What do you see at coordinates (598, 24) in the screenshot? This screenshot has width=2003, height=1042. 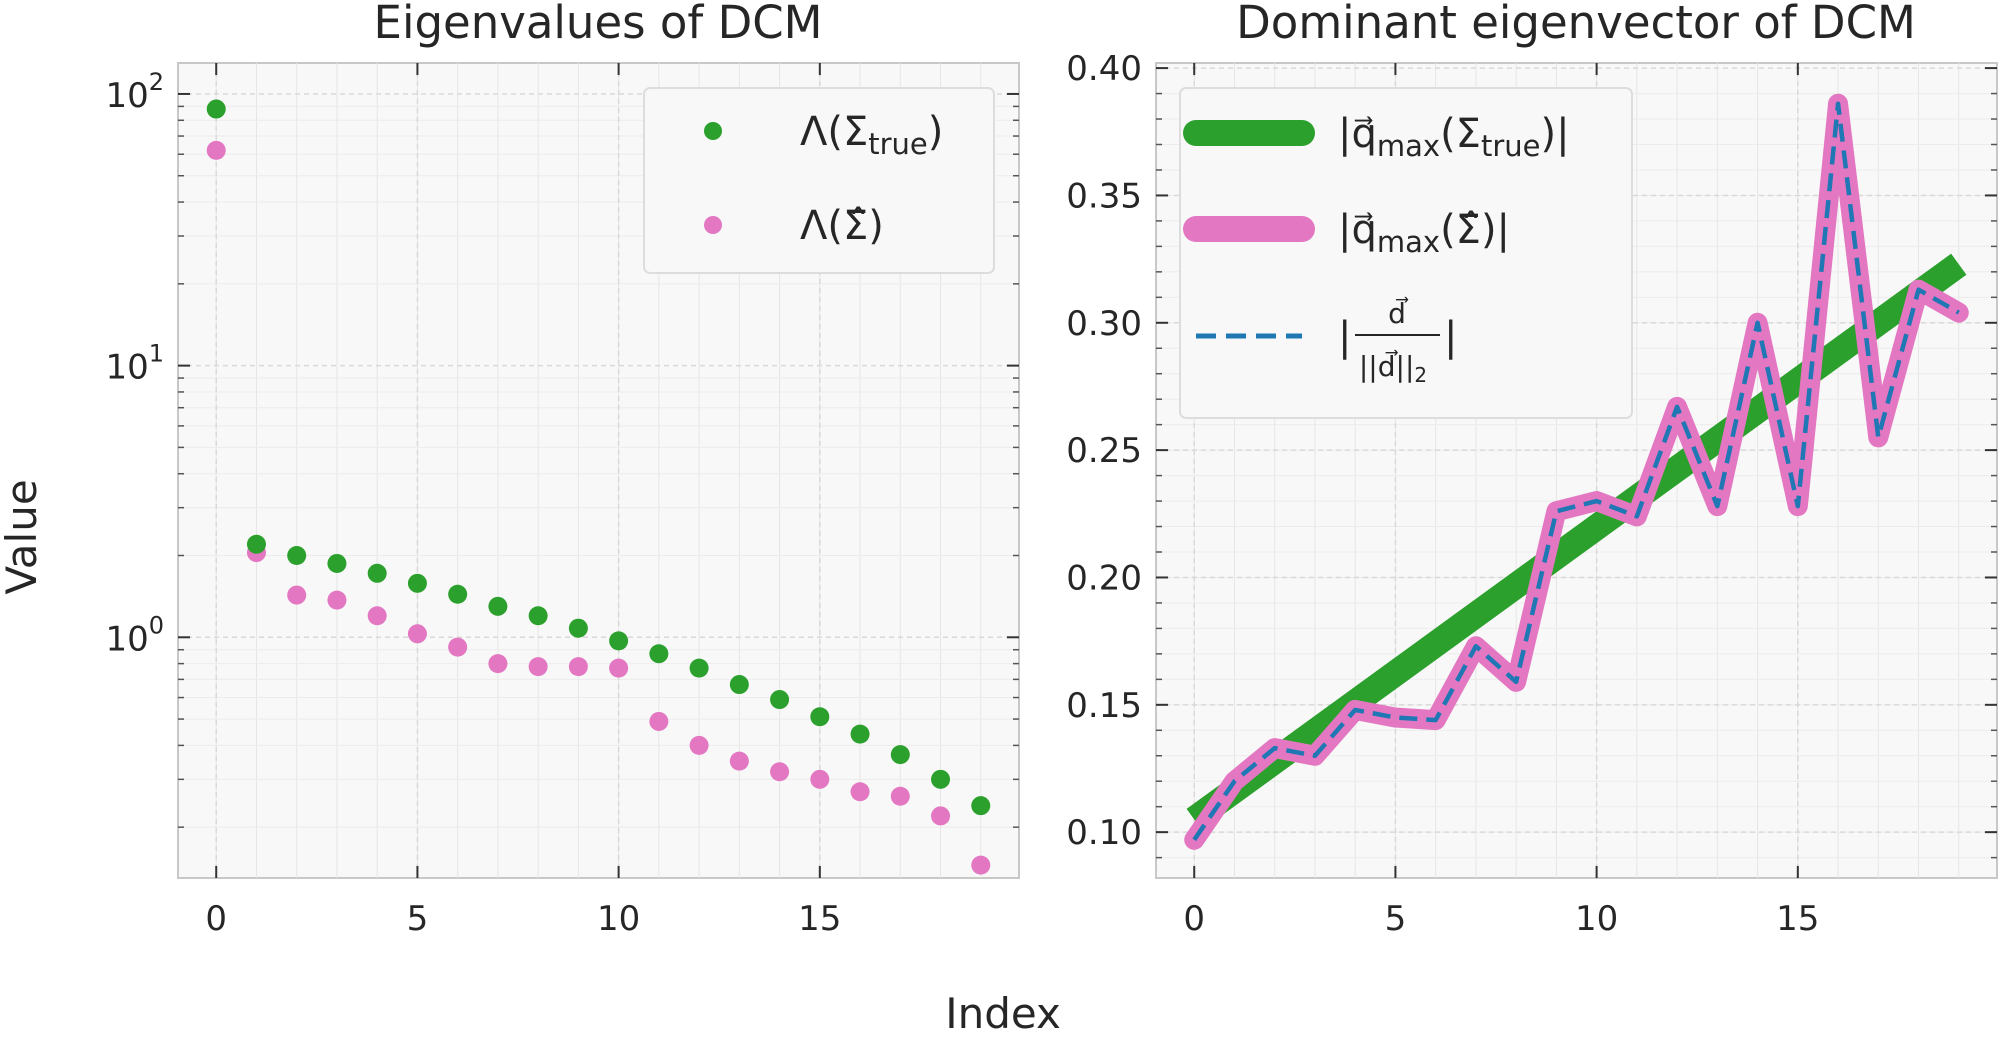 I see `eigenvalues-title: Eigenvalues of DCM` at bounding box center [598, 24].